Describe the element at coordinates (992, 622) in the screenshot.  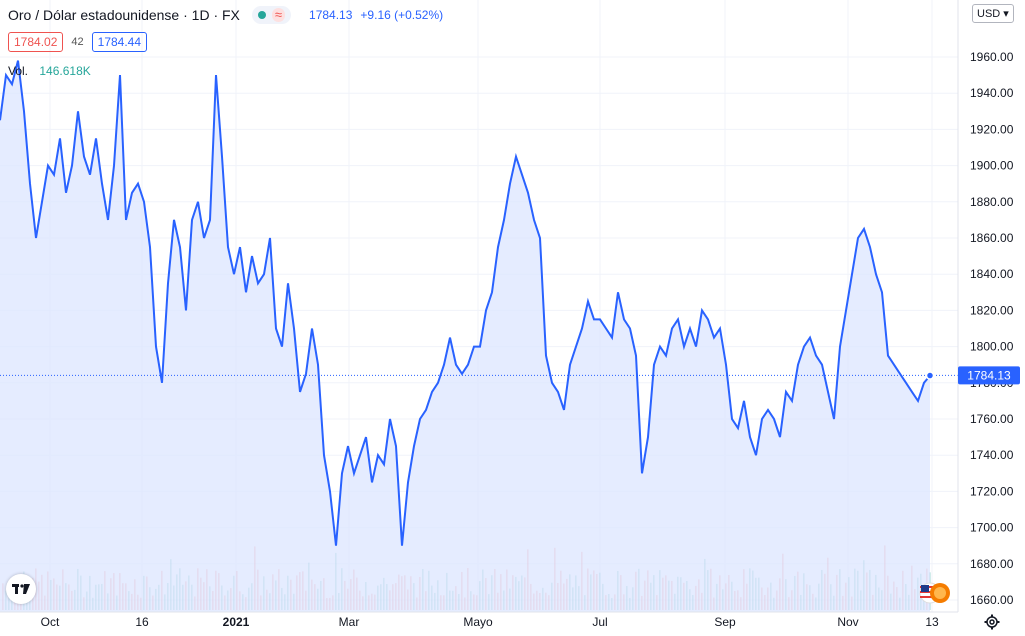
I see `gear-icon` at that location.